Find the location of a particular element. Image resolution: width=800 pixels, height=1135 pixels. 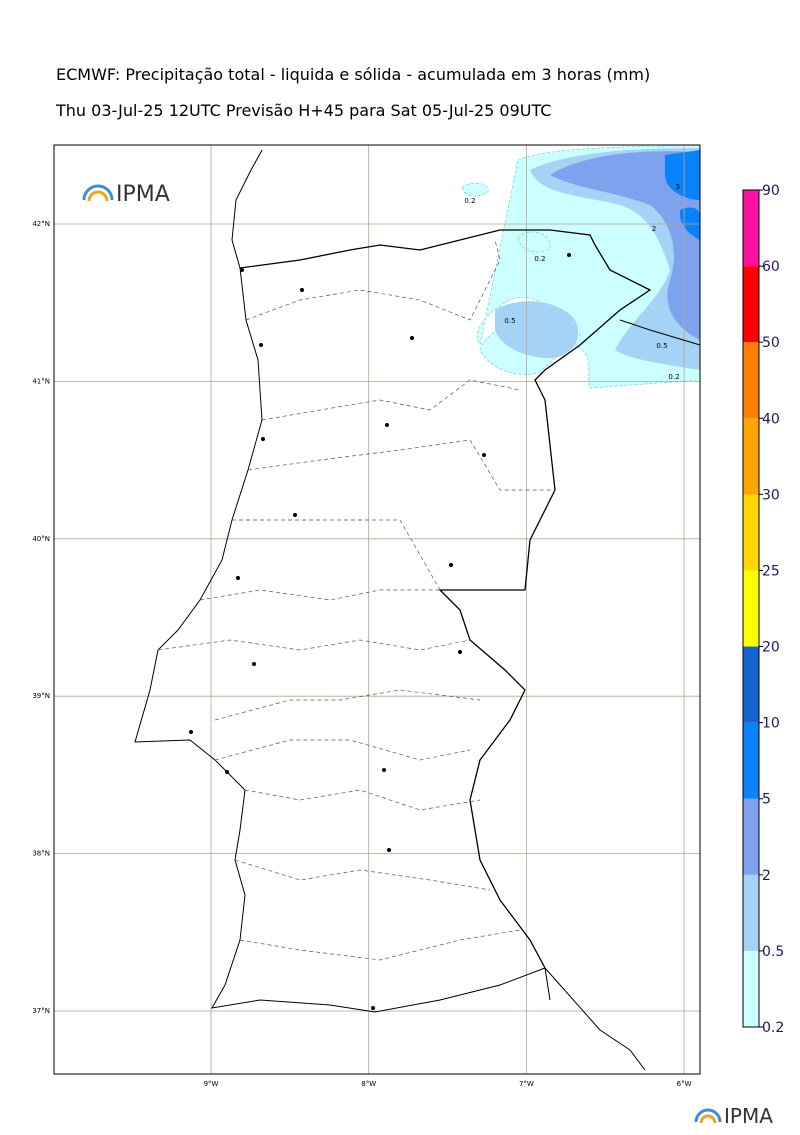

colorbar-label: 40 is located at coordinates (771, 419).